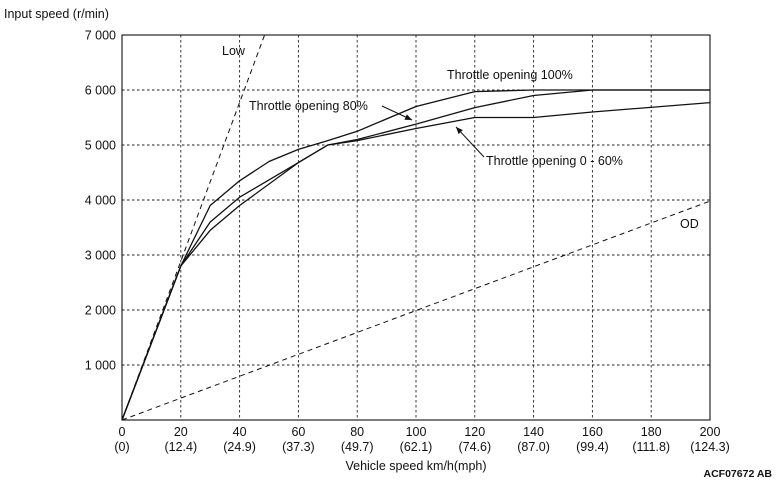 The image size is (780, 485). Describe the element at coordinates (357, 432) in the screenshot. I see `x-tick-label: 80` at that location.